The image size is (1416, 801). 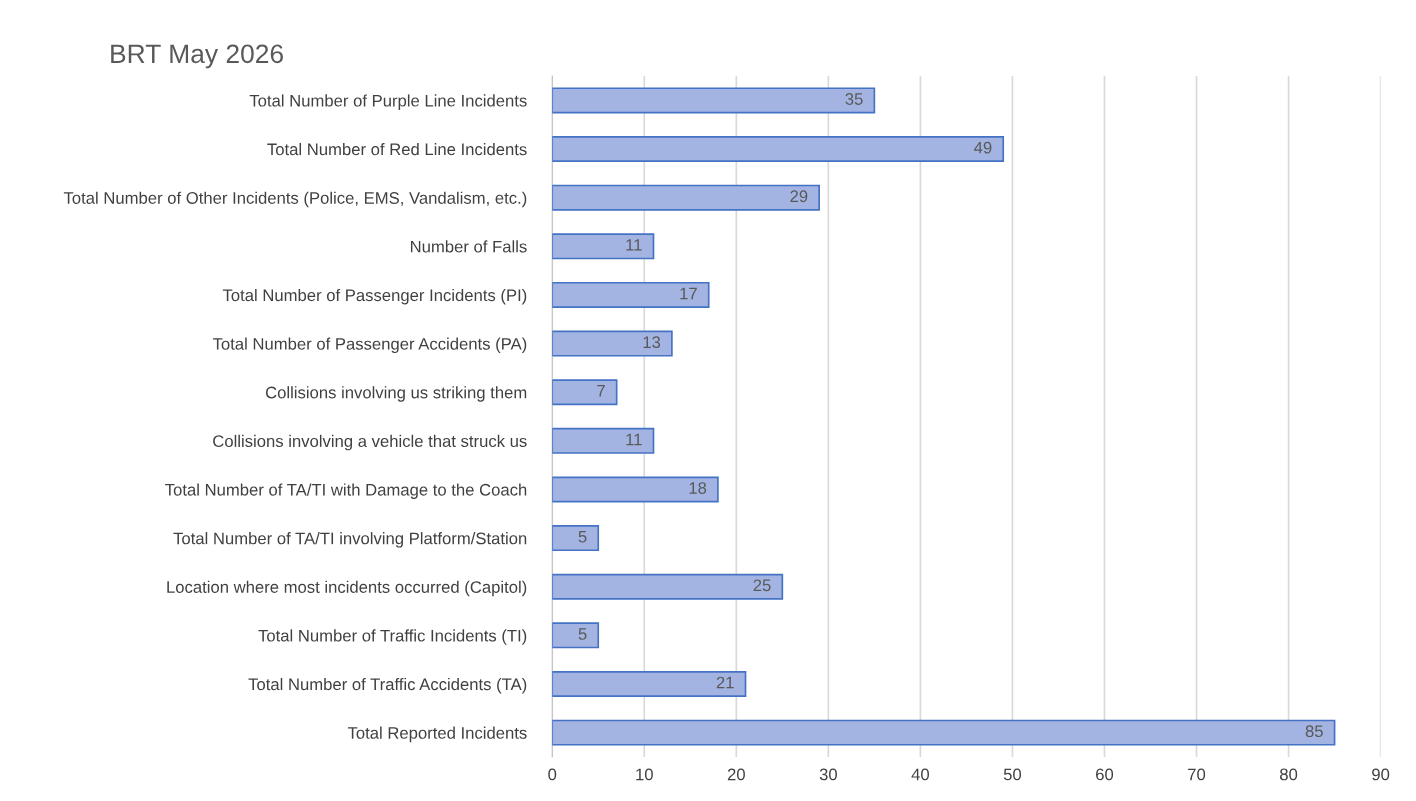 What do you see at coordinates (828, 774) in the screenshot?
I see `x-tick-label: 30` at bounding box center [828, 774].